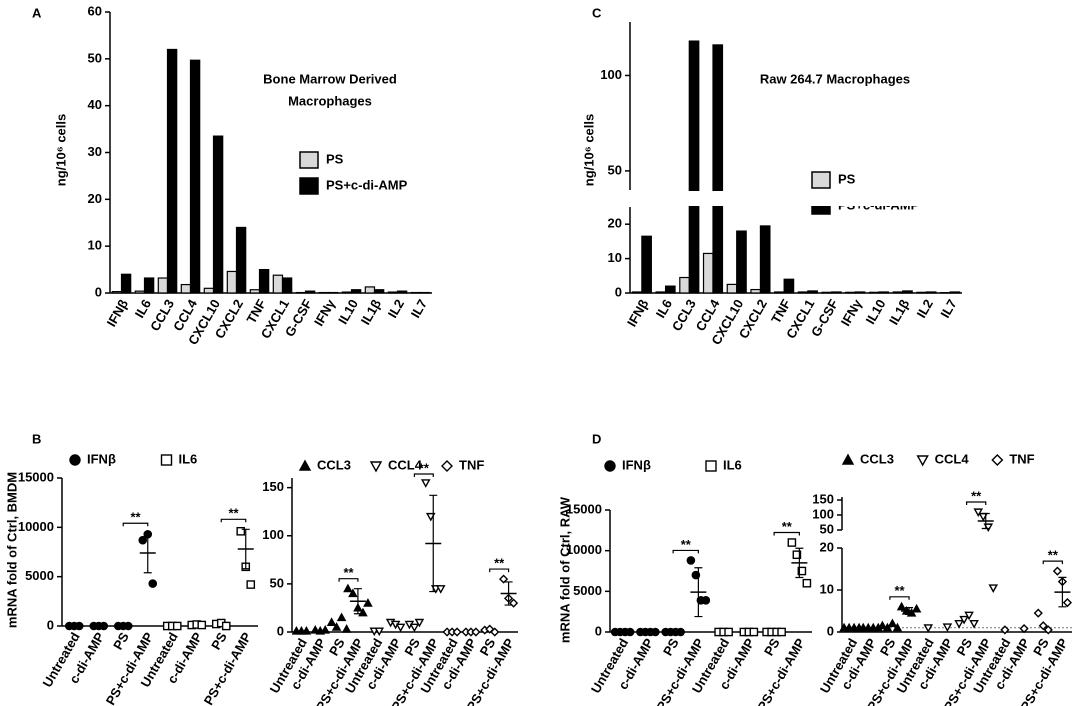 The image size is (1084, 706). What do you see at coordinates (309, 160) in the screenshot?
I see `legend-swatch` at bounding box center [309, 160].